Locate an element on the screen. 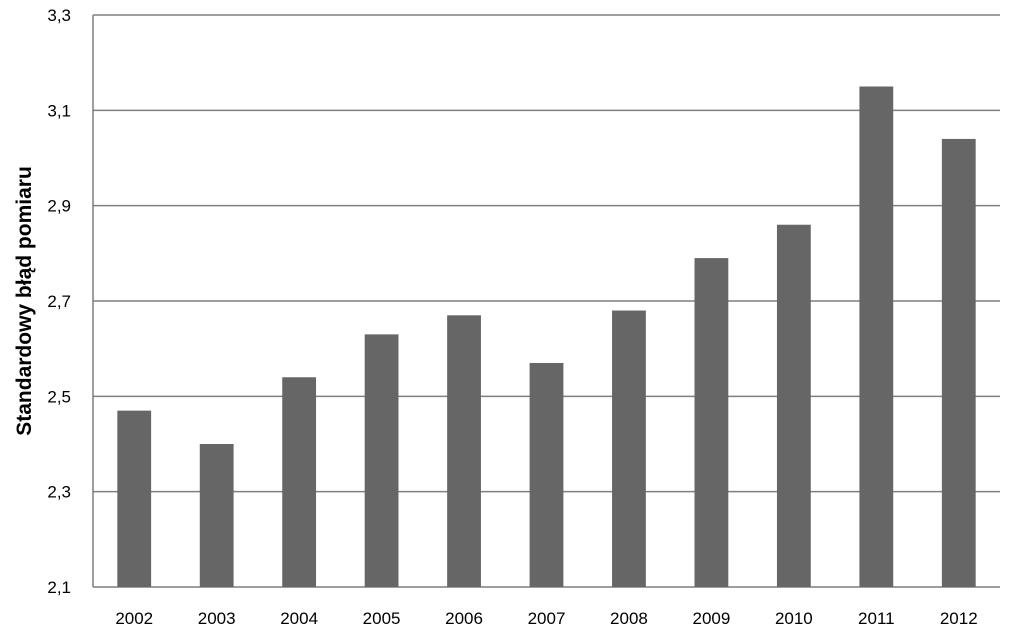 This screenshot has width=1024, height=639. x-tick-label: 2003 is located at coordinates (217, 618).